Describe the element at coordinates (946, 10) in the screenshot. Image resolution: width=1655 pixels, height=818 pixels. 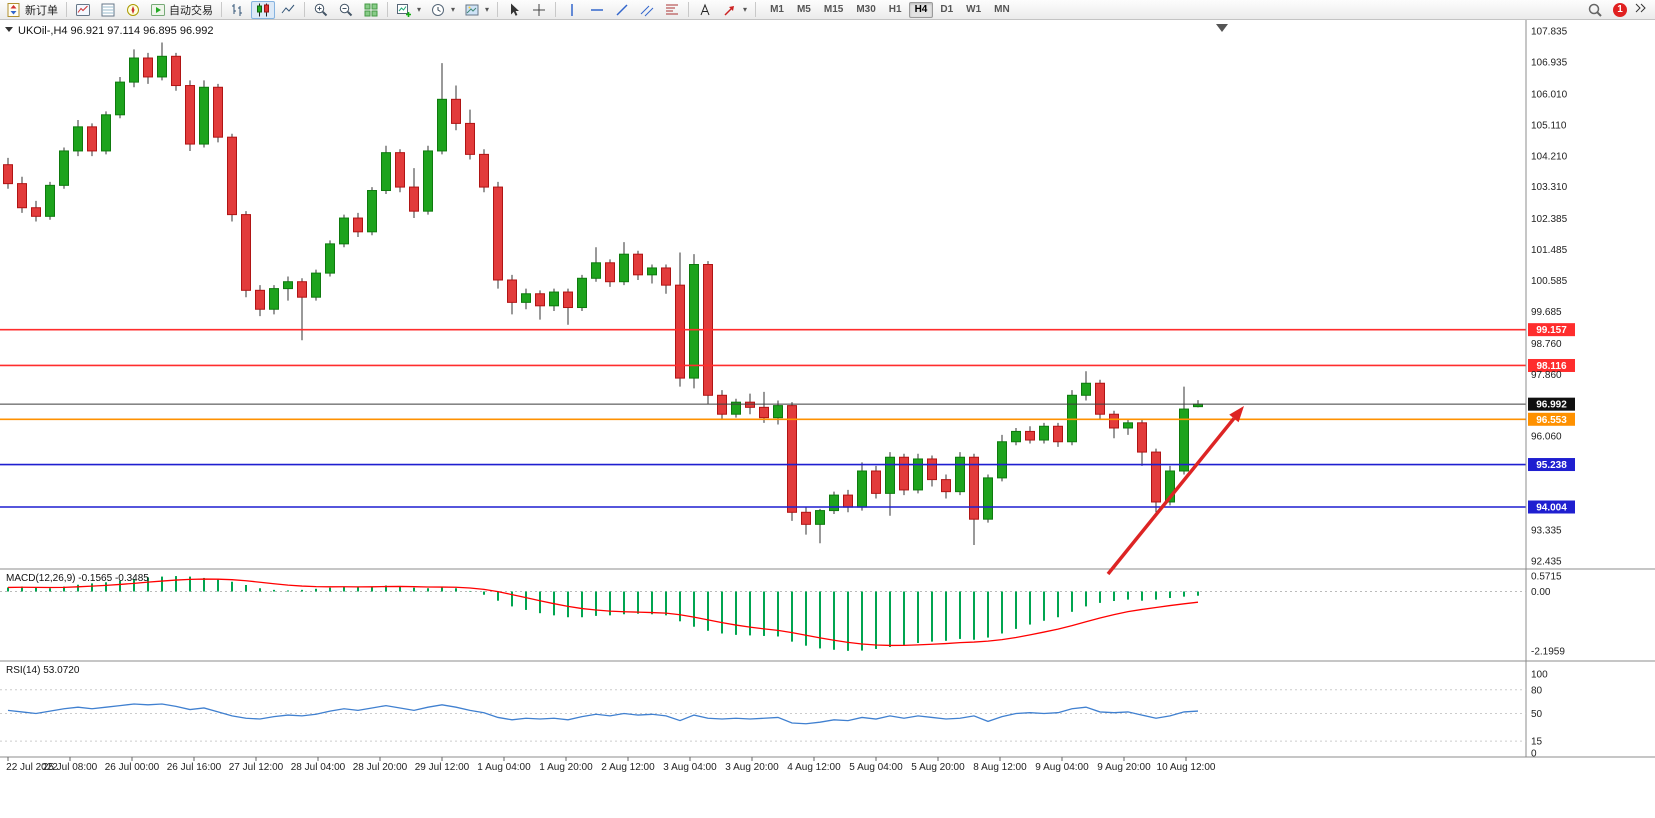
I see `timeframe-button-d1: D1` at that location.